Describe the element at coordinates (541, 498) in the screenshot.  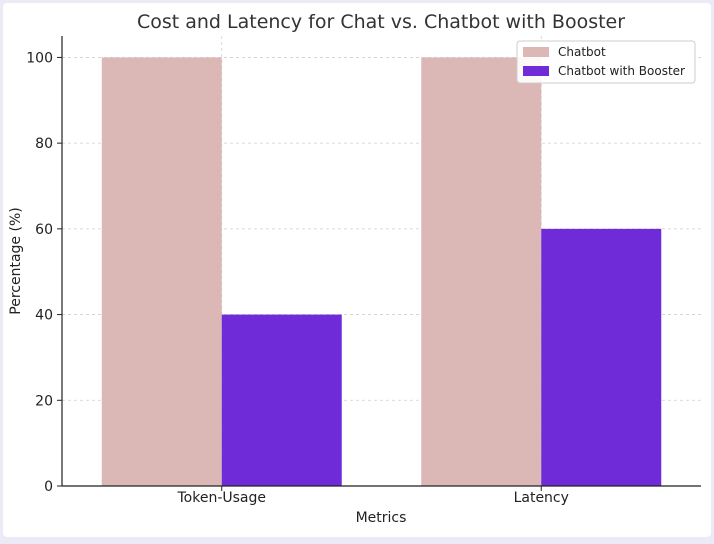
I see `x-tick-label: Latency` at that location.